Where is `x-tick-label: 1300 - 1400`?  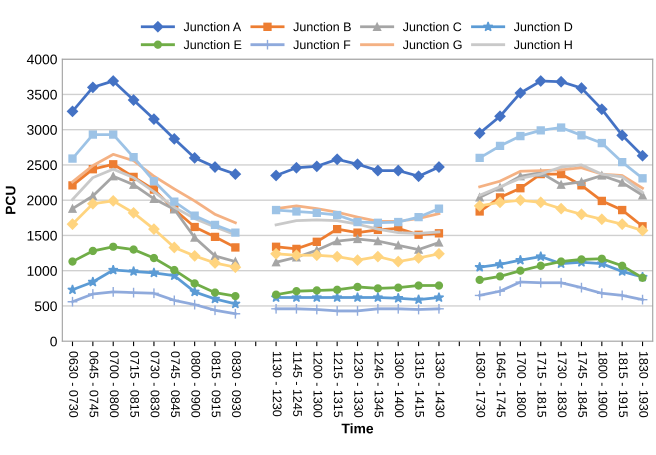
x-tick-label: 1300 - 1400 is located at coordinates (399, 385).